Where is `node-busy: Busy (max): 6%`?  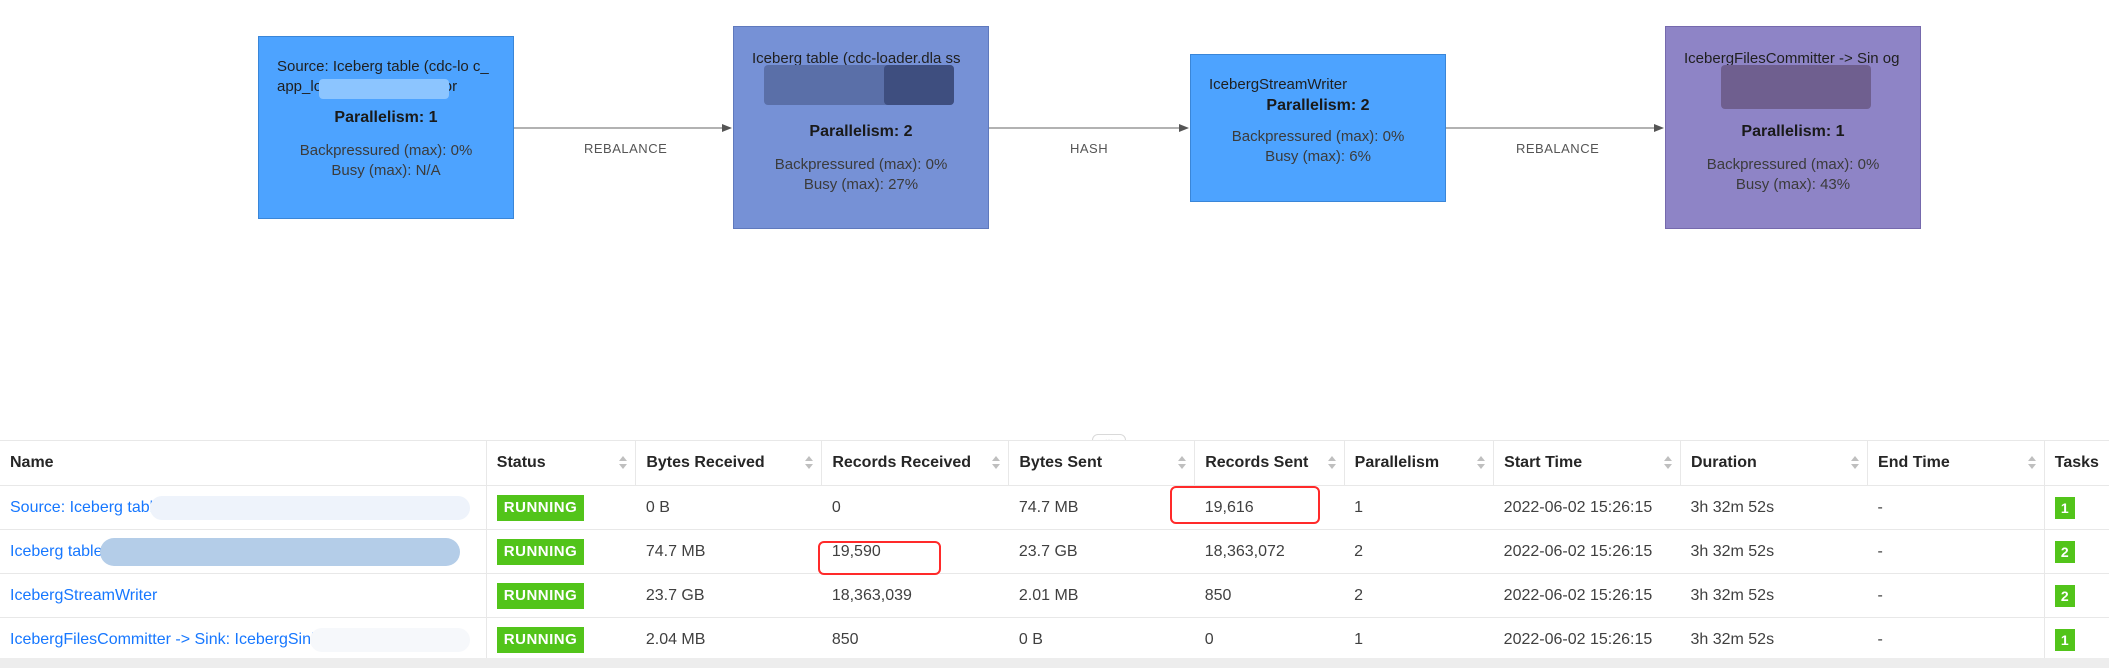
node-busy: Busy (max): 6% is located at coordinates (1318, 156).